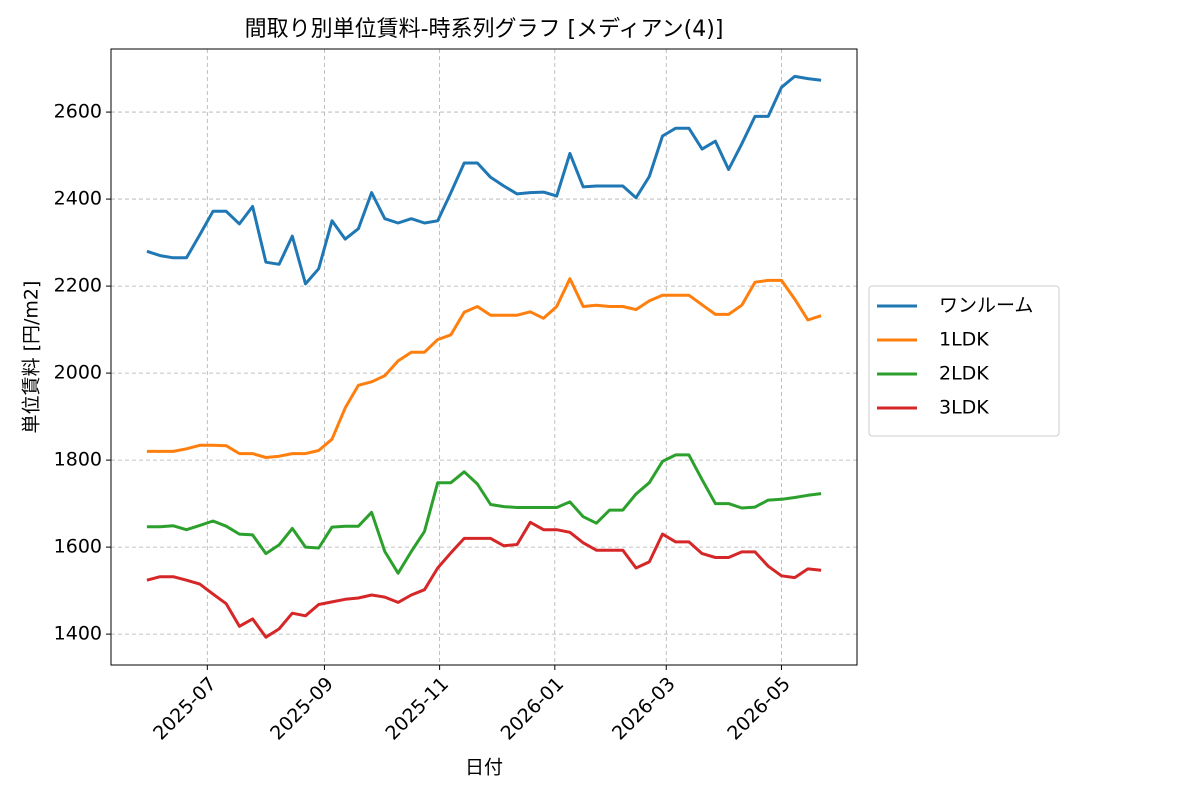 The height and width of the screenshot is (804, 1200). What do you see at coordinates (484, 29) in the screenshot?
I see `chart-title: 間取り別単位賃料-時系列グラフ [メディアン(4)]` at bounding box center [484, 29].